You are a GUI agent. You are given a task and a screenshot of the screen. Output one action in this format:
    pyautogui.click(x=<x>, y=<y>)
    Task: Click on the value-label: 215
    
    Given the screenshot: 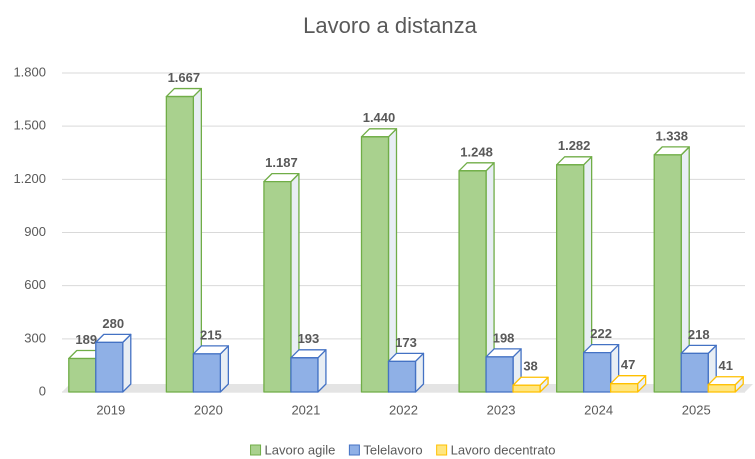 What is the action you would take?
    pyautogui.click(x=211, y=334)
    